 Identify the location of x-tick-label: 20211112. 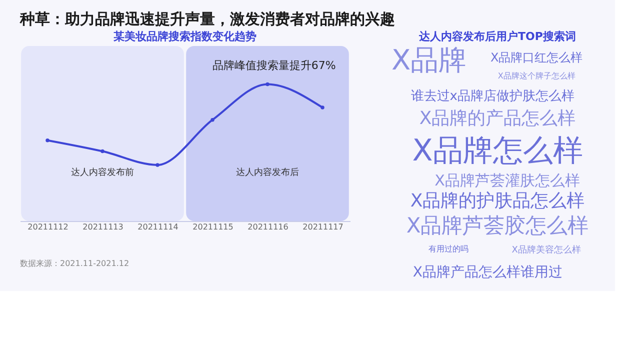
(48, 227).